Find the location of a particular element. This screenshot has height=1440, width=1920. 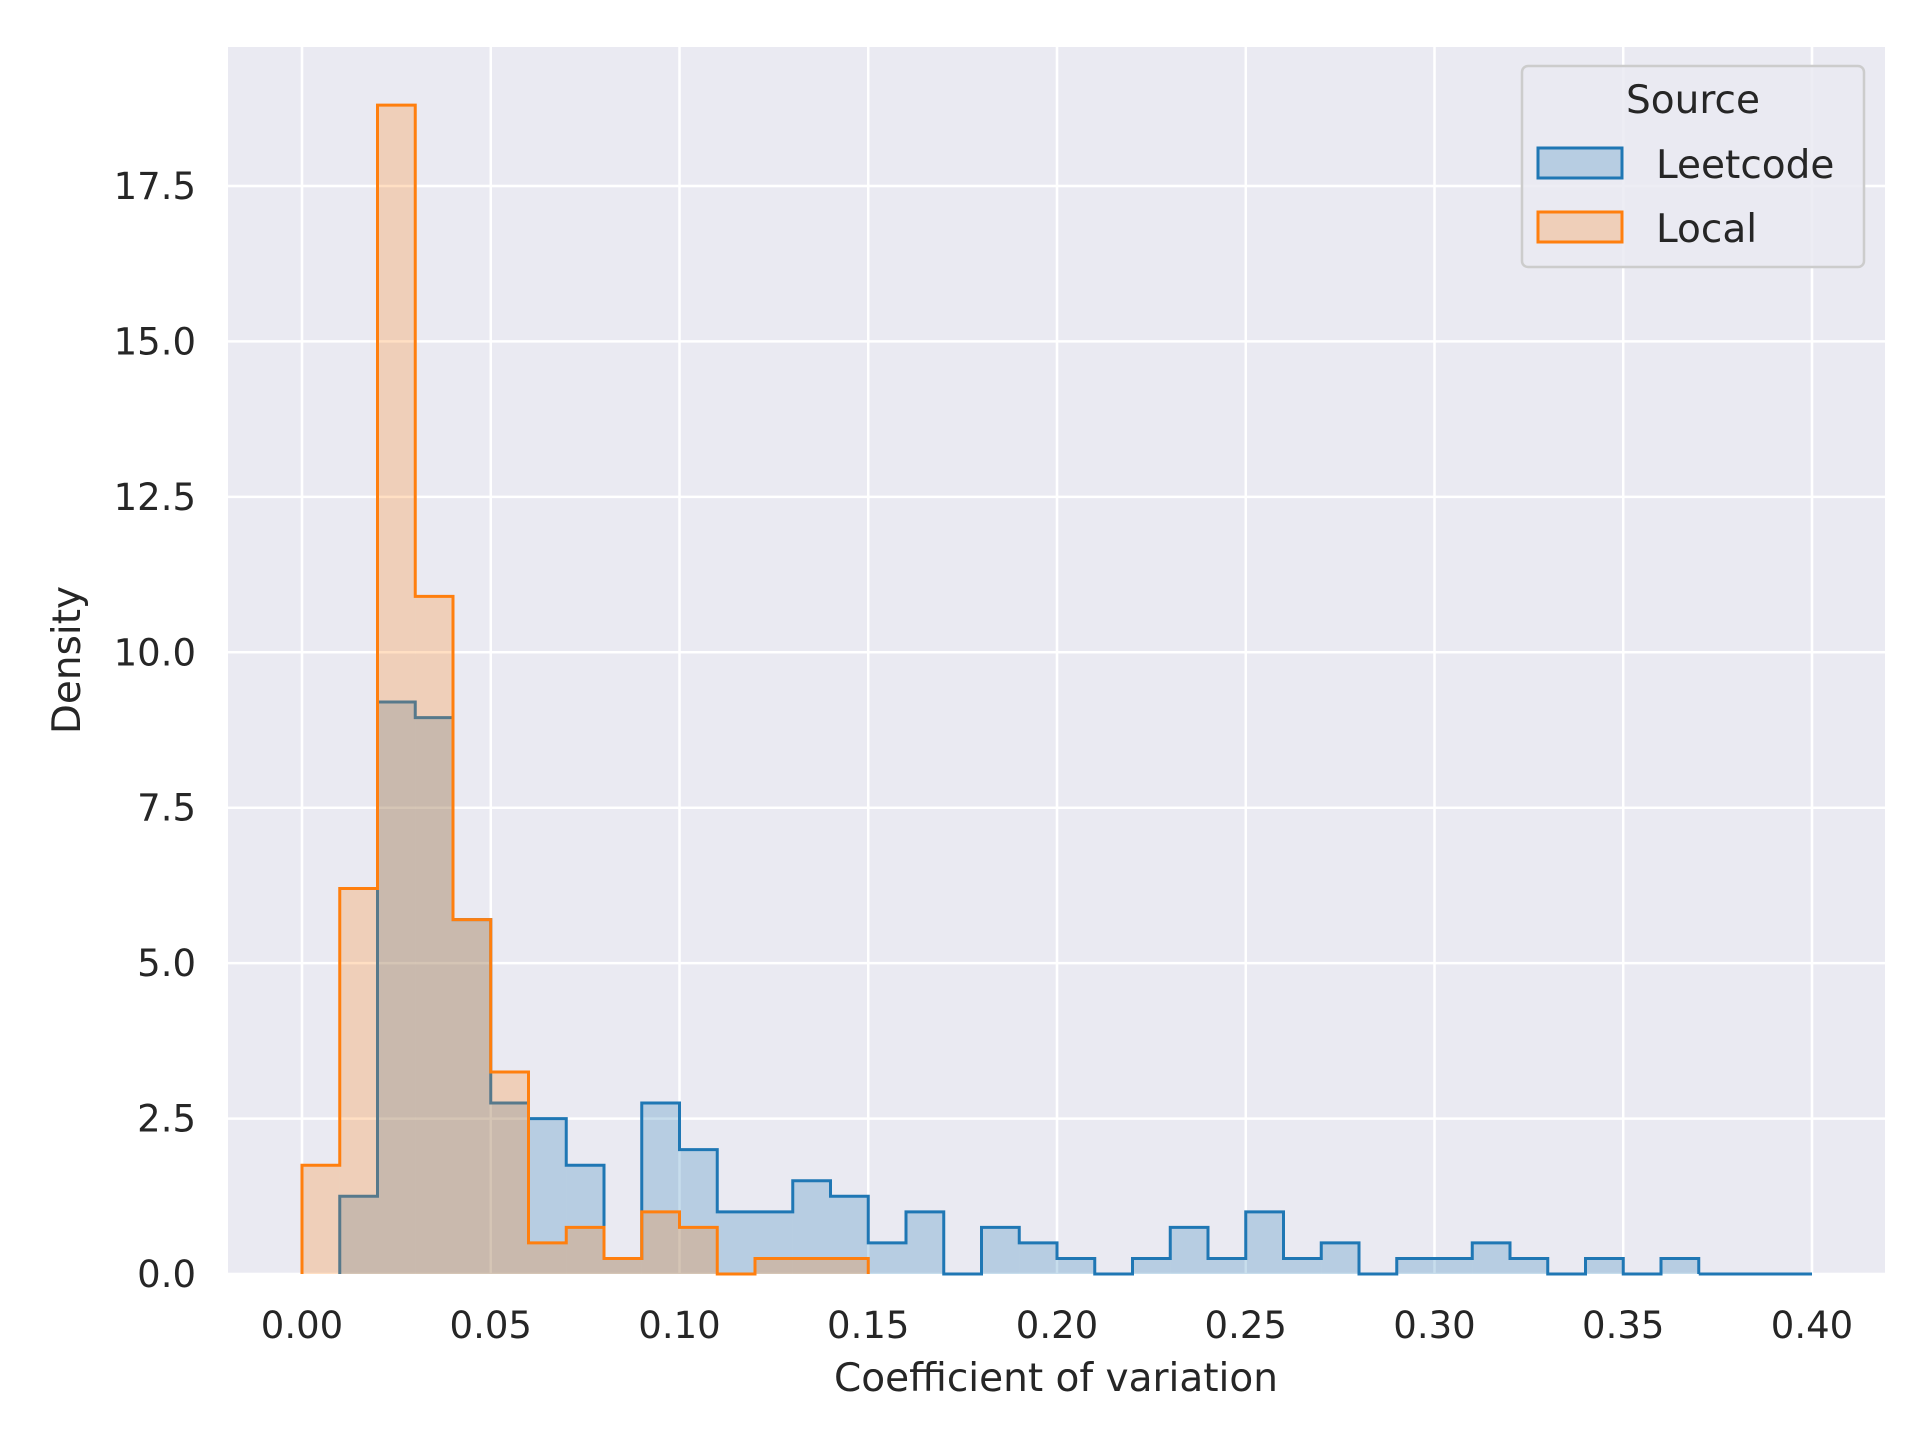

x-tick-label: 0.35 is located at coordinates (1623, 1325).